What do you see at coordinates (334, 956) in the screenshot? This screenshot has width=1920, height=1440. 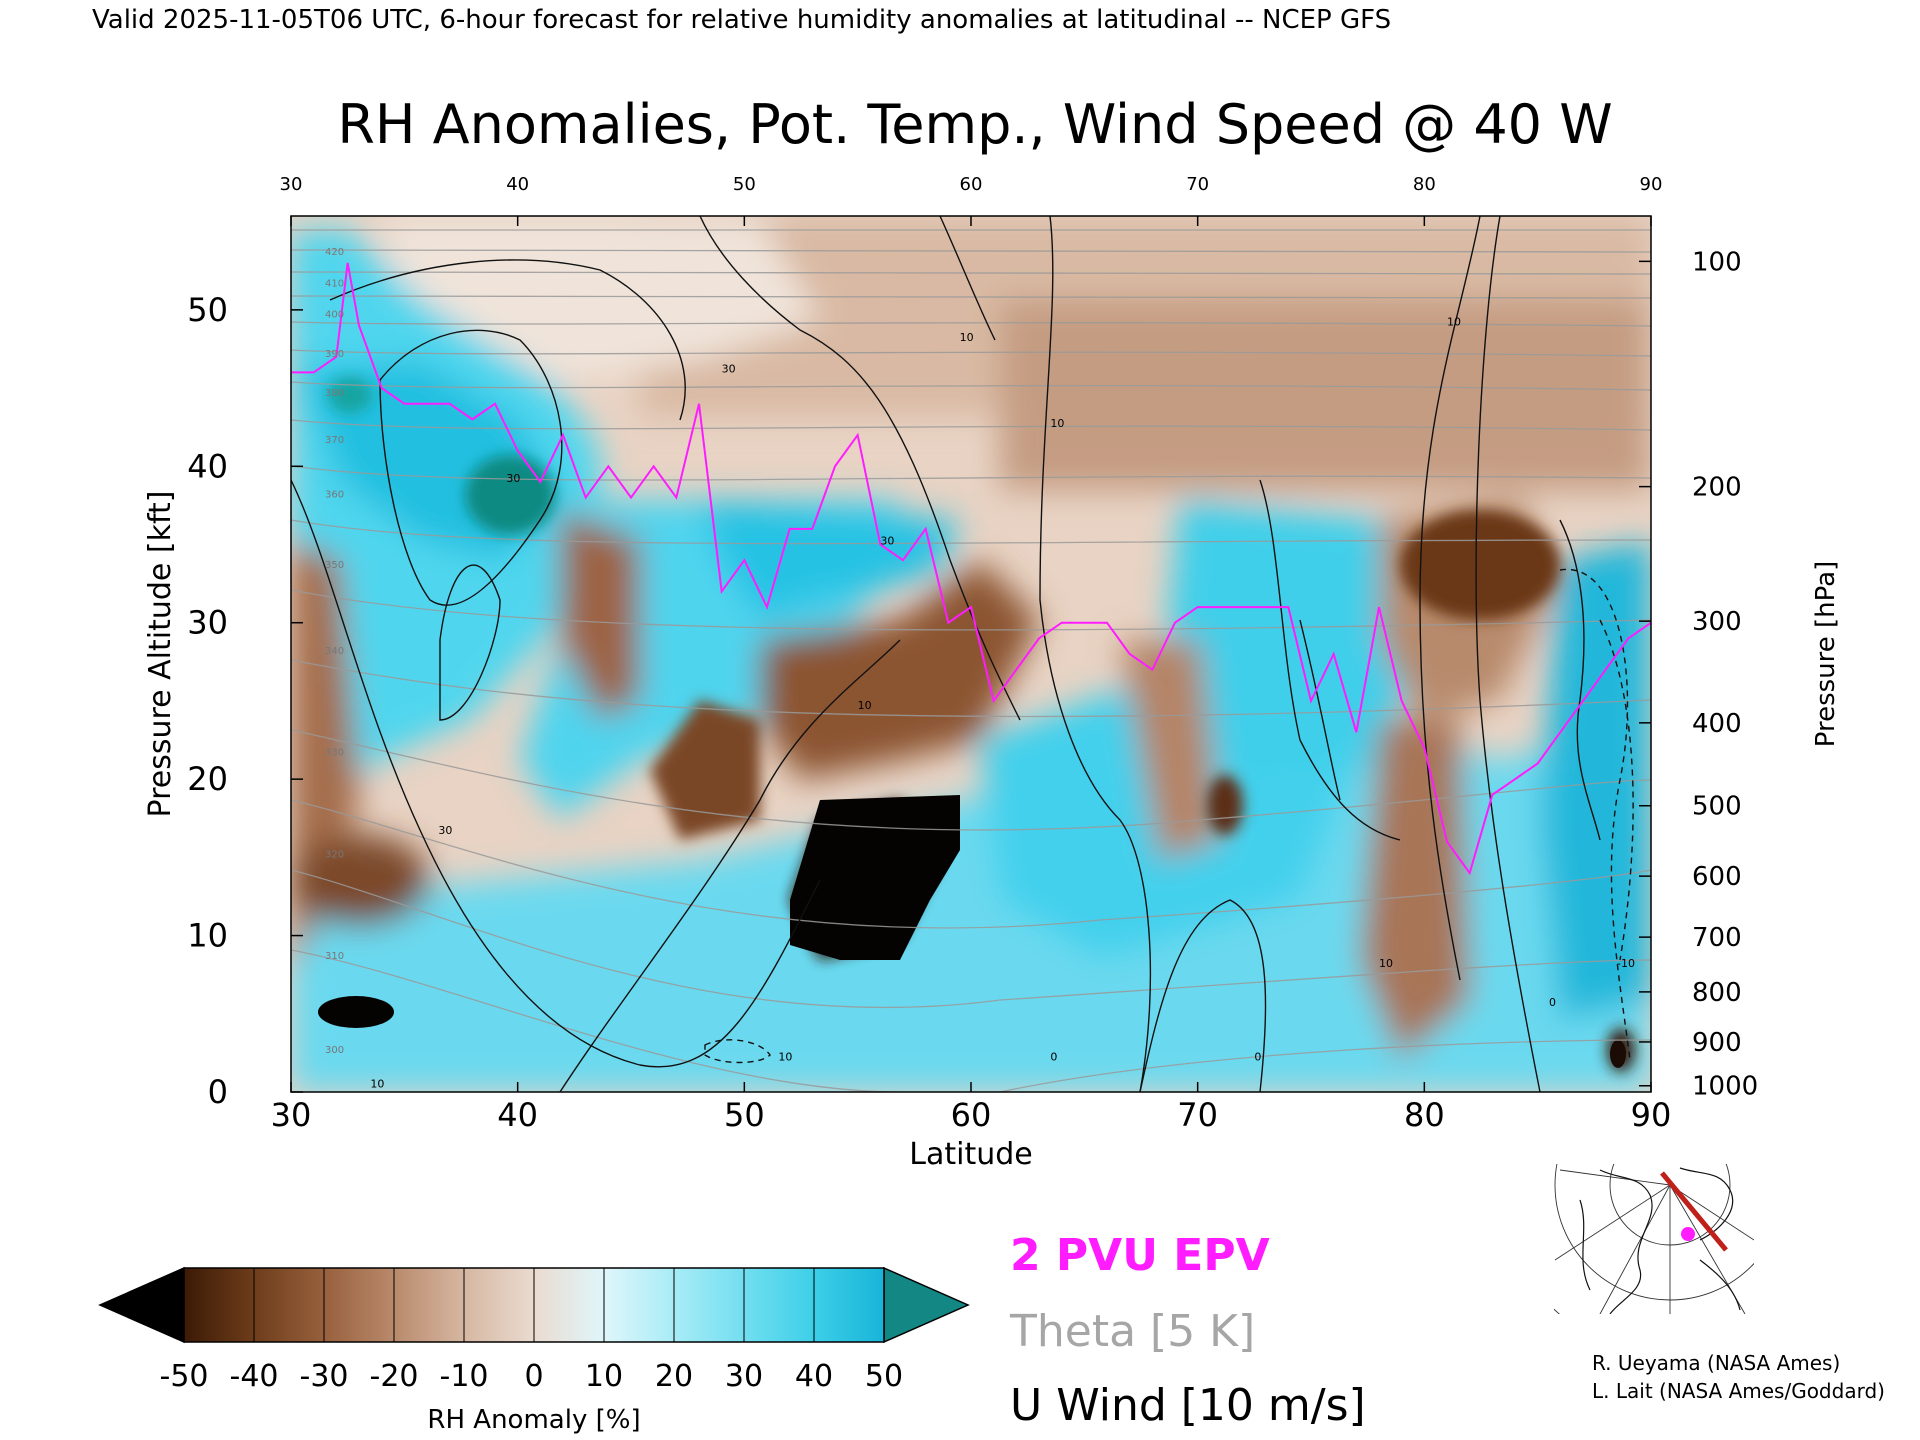 I see `theta-contour-label: 310` at bounding box center [334, 956].